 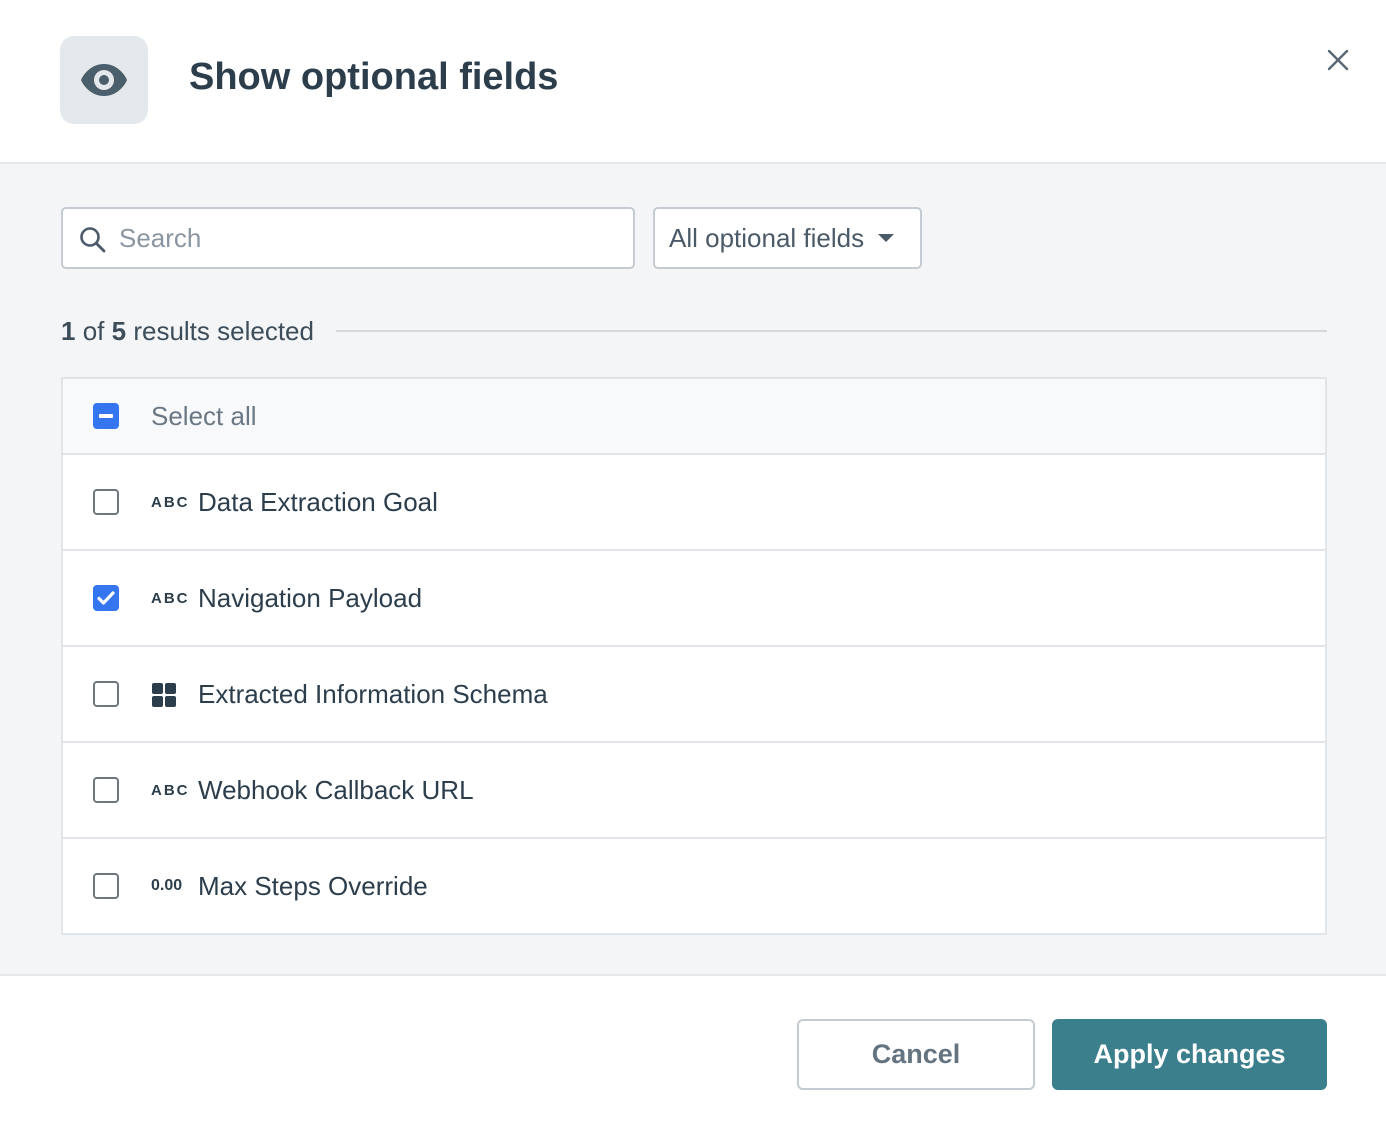 I want to click on caret-down-icon, so click(x=886, y=238).